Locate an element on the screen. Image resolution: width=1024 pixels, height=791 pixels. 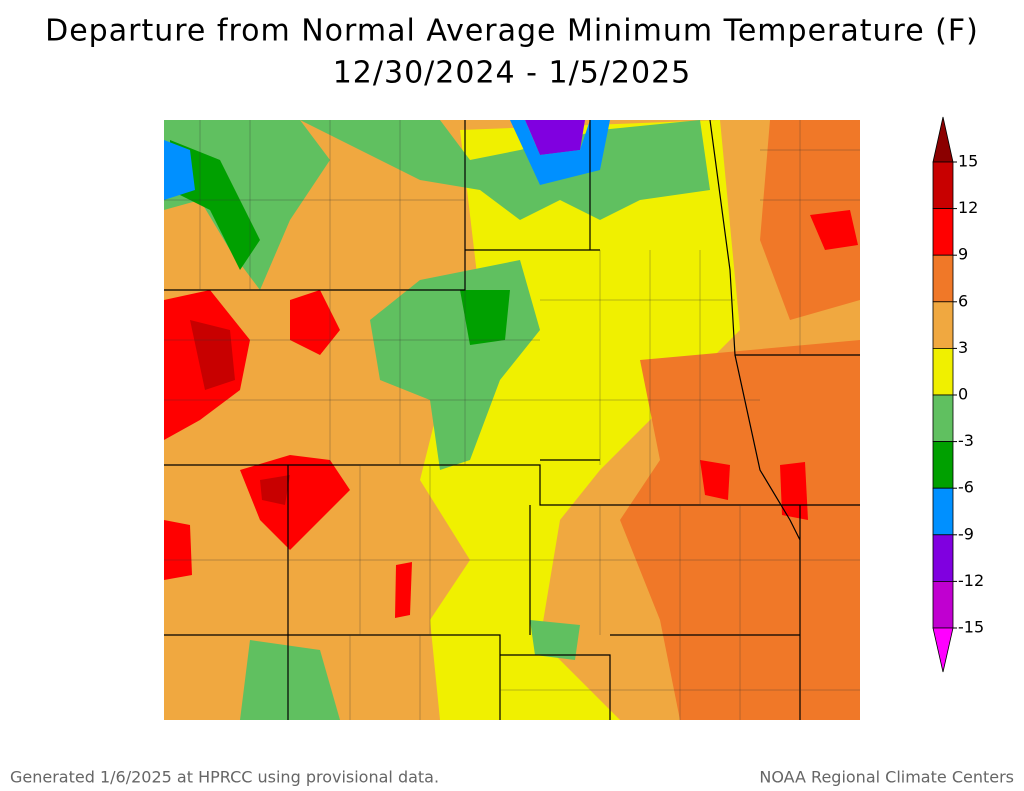
legend-tick-label: -15 is located at coordinates (971, 627).